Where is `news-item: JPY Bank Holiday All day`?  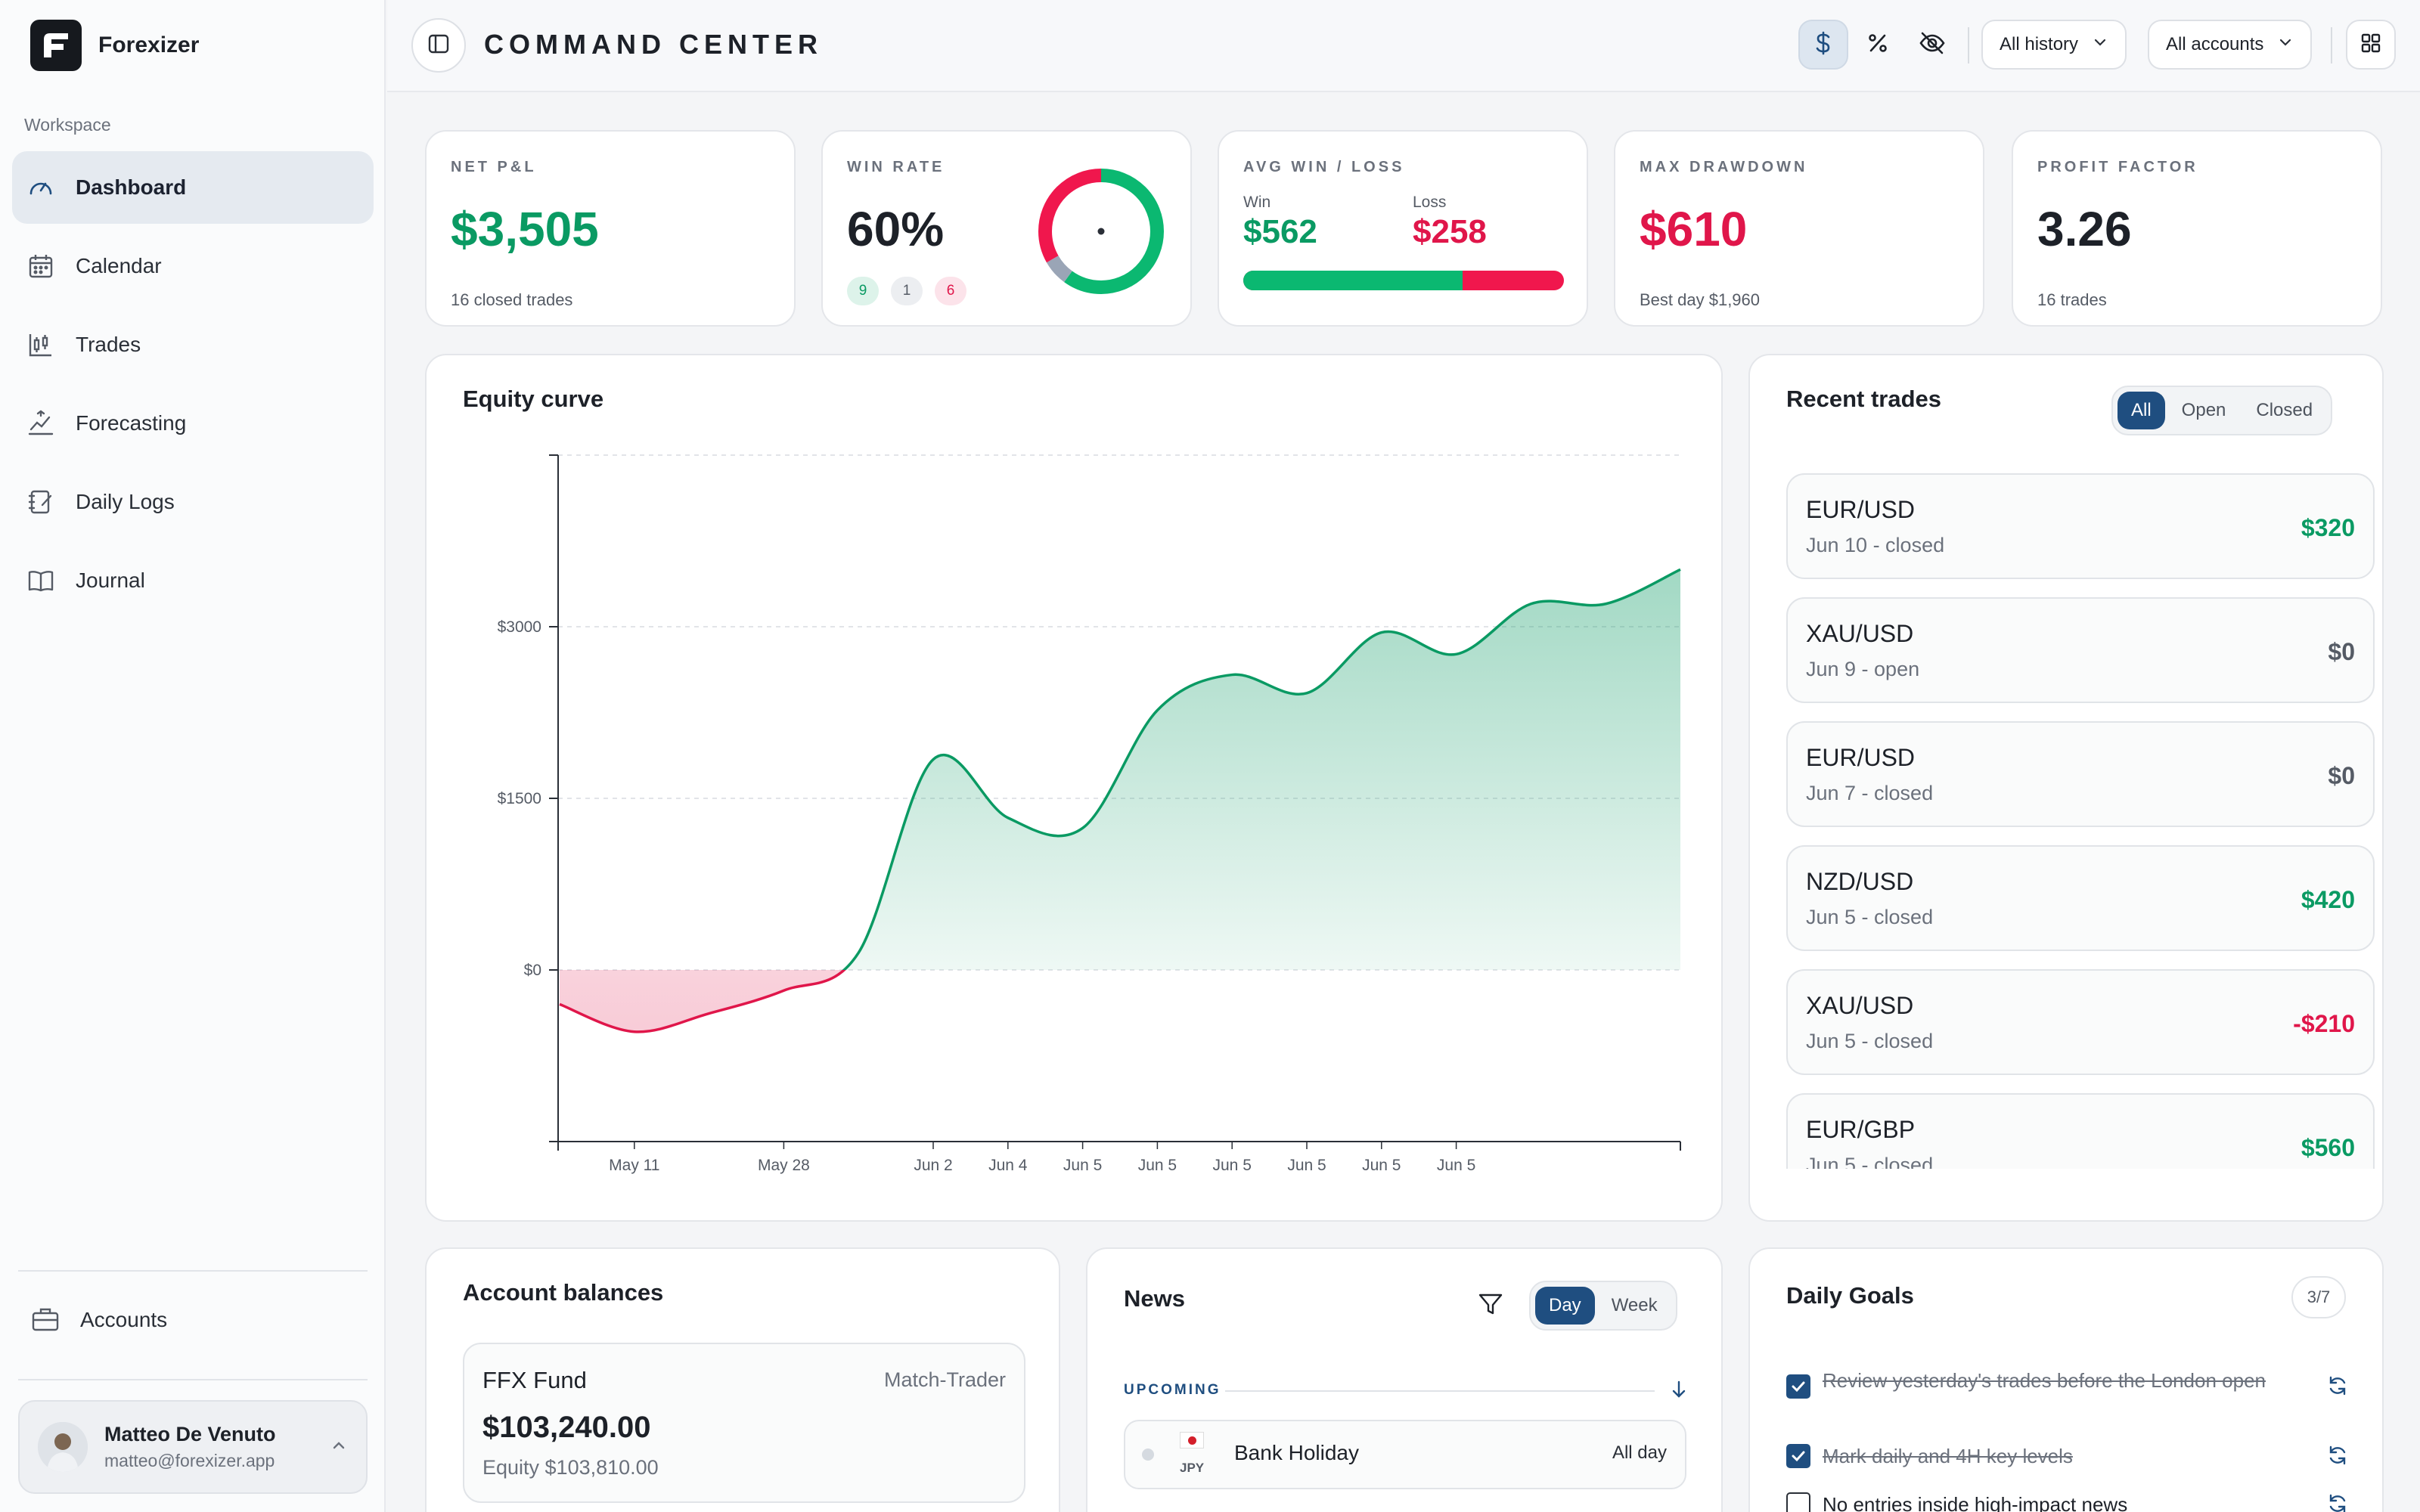
news-item: JPY Bank Holiday All day is located at coordinates (1405, 1455).